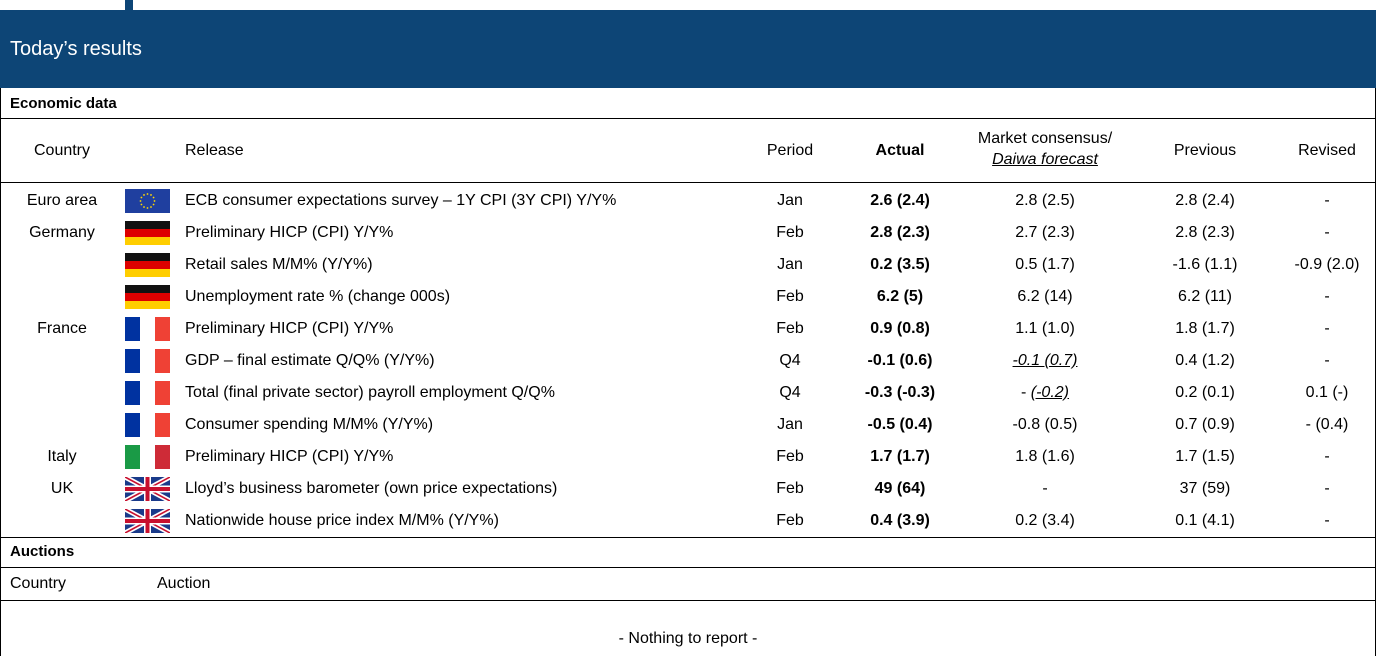 The width and height of the screenshot is (1376, 656). I want to click on consensus-cell: -0.1 (0.7), so click(1045, 361).